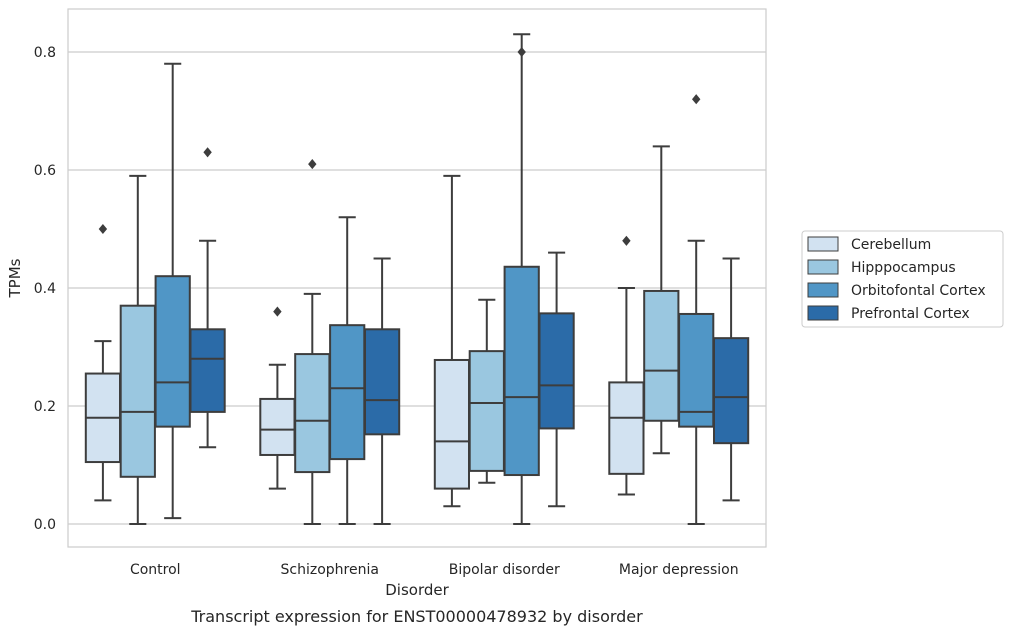 This screenshot has height=638, width=1014. I want to click on y-axis-ticks: 0.0 0.2 0.4 0.6 0.8, so click(45, 289).